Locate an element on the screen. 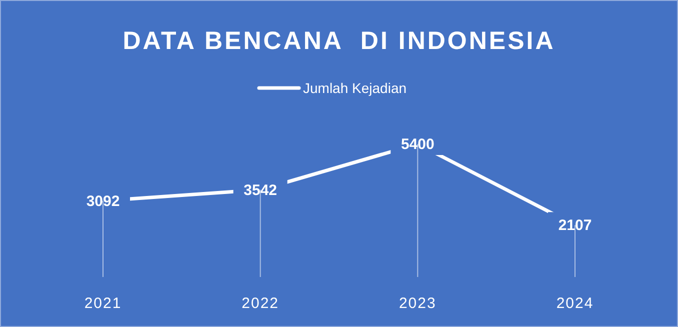 Image resolution: width=678 pixels, height=327 pixels. data-label: 3542 is located at coordinates (261, 190).